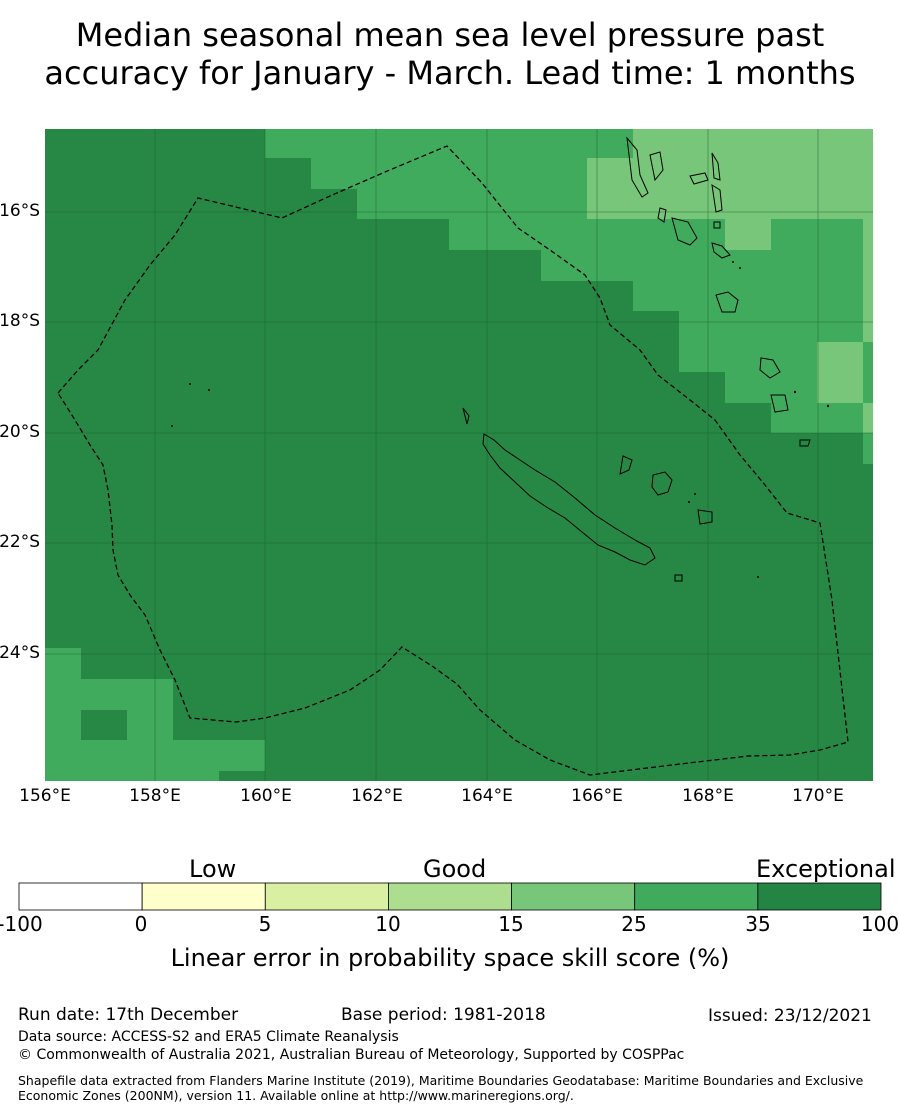  Describe the element at coordinates (242, 776) in the screenshot. I see `region-exceptional-corner` at that location.